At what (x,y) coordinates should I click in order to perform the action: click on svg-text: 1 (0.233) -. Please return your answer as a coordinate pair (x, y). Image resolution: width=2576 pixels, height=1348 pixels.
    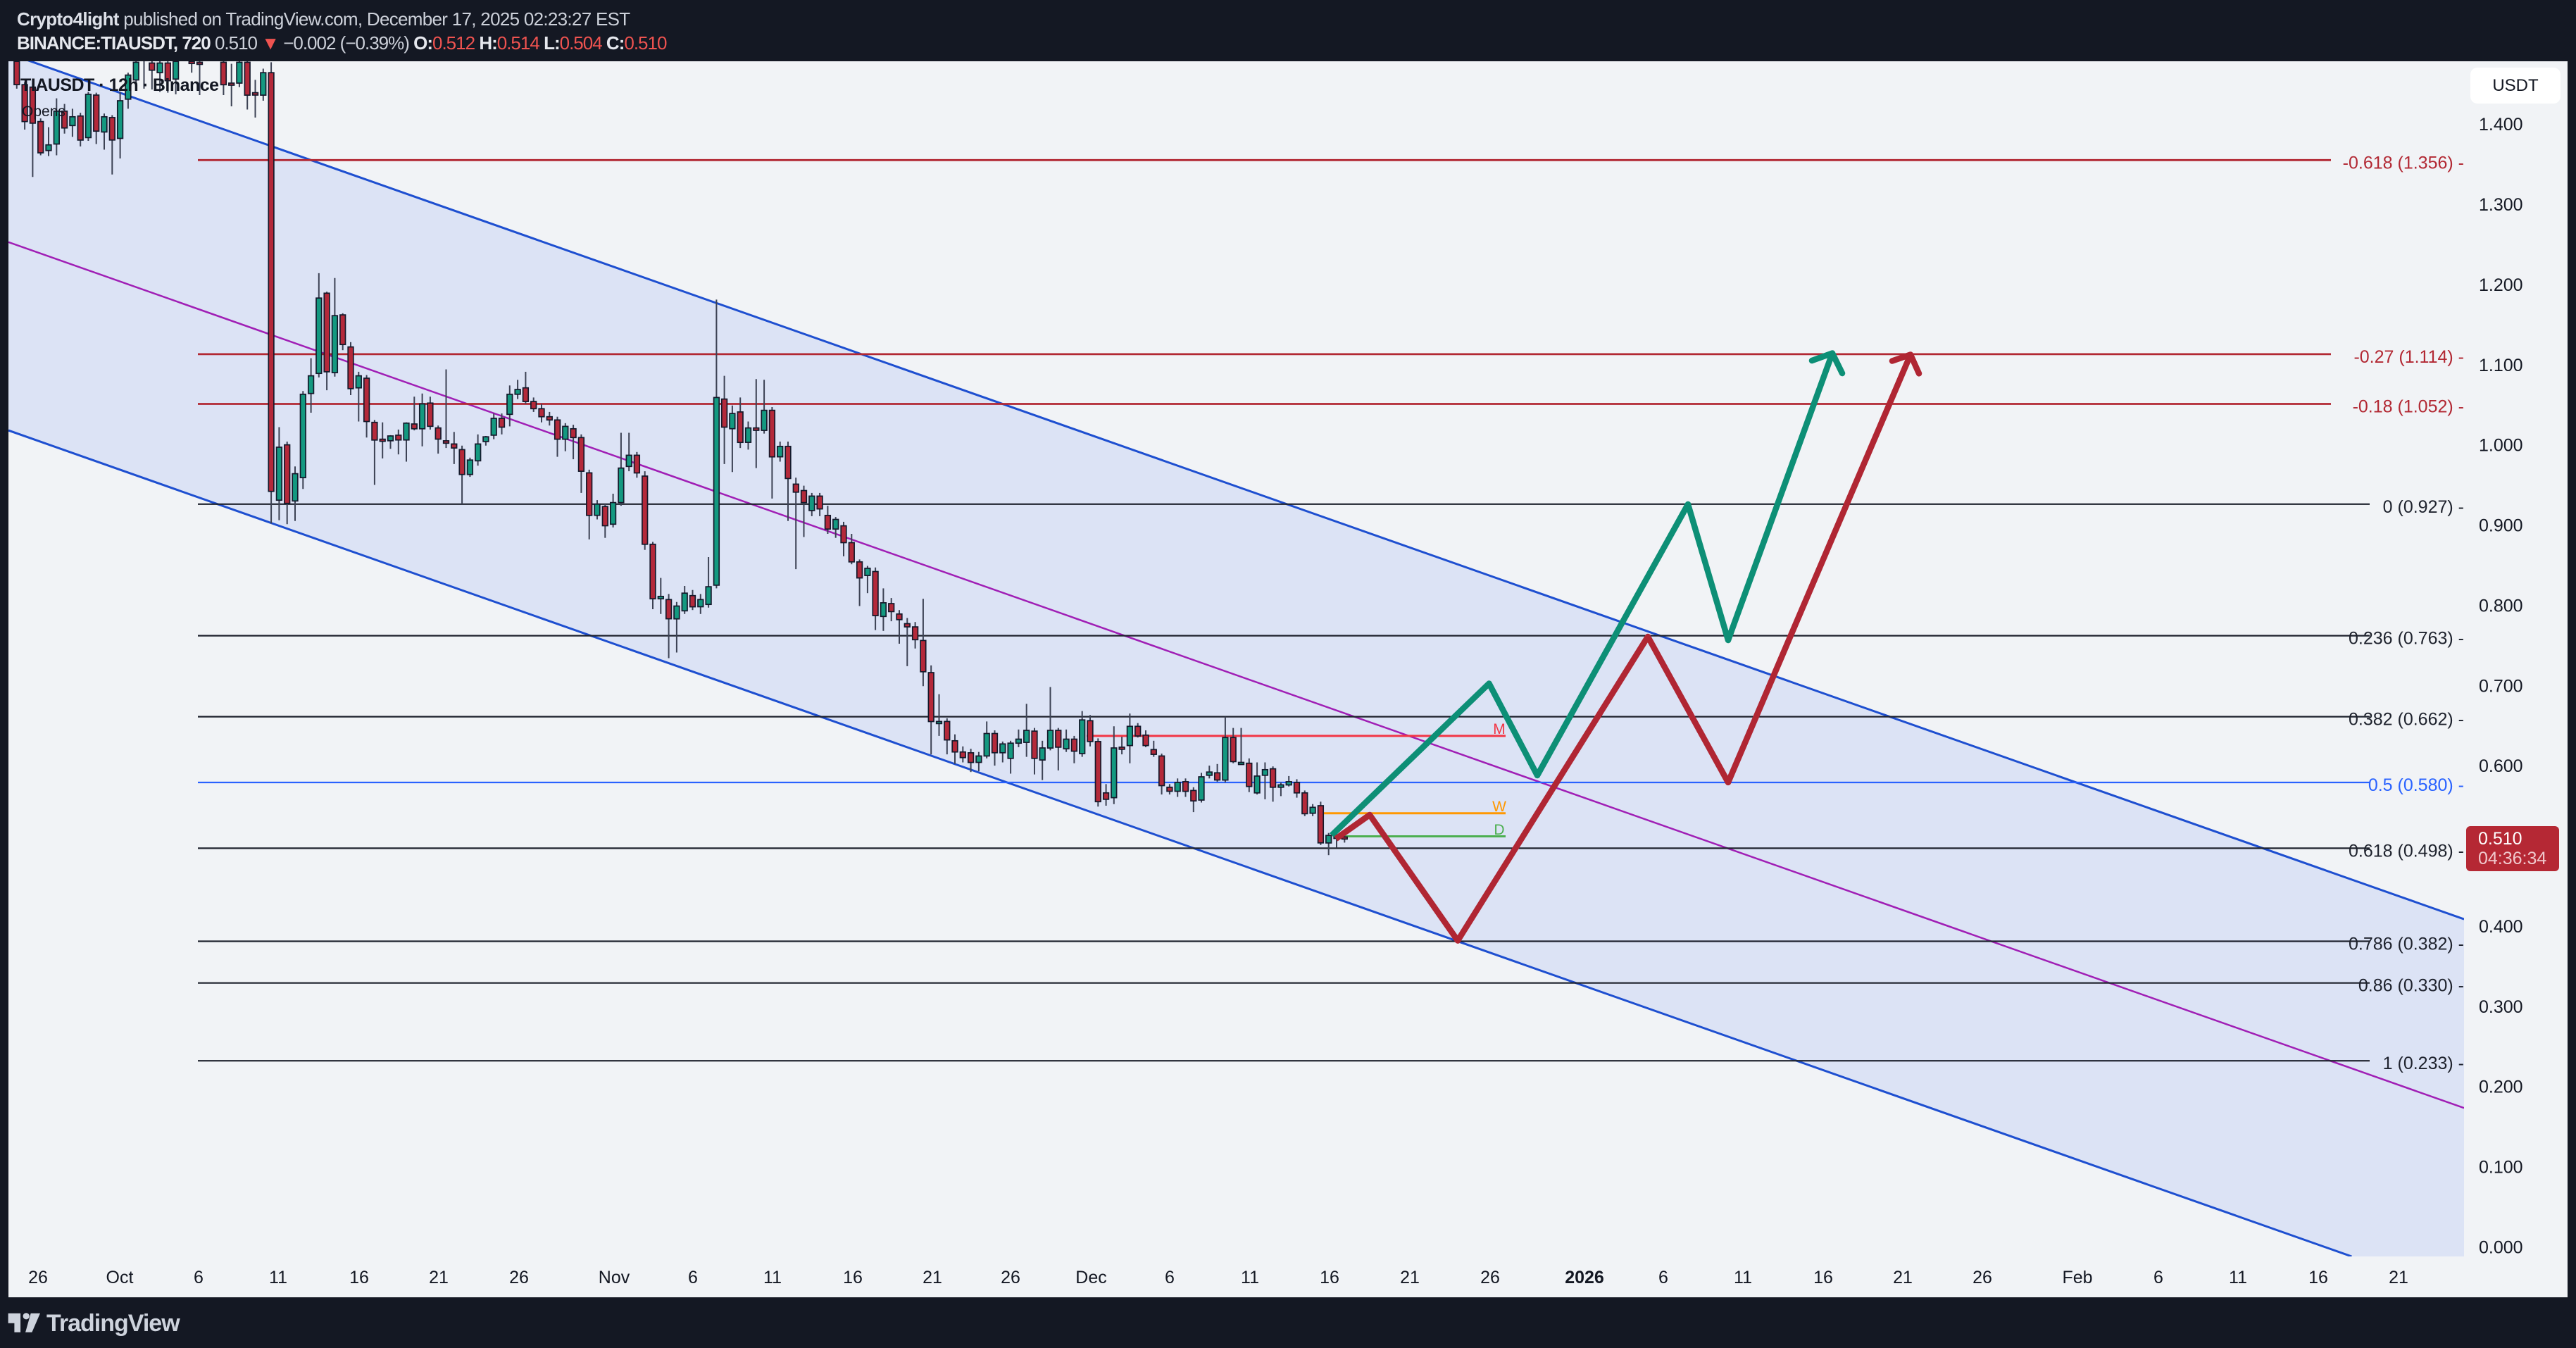
    Looking at the image, I should click on (2423, 1063).